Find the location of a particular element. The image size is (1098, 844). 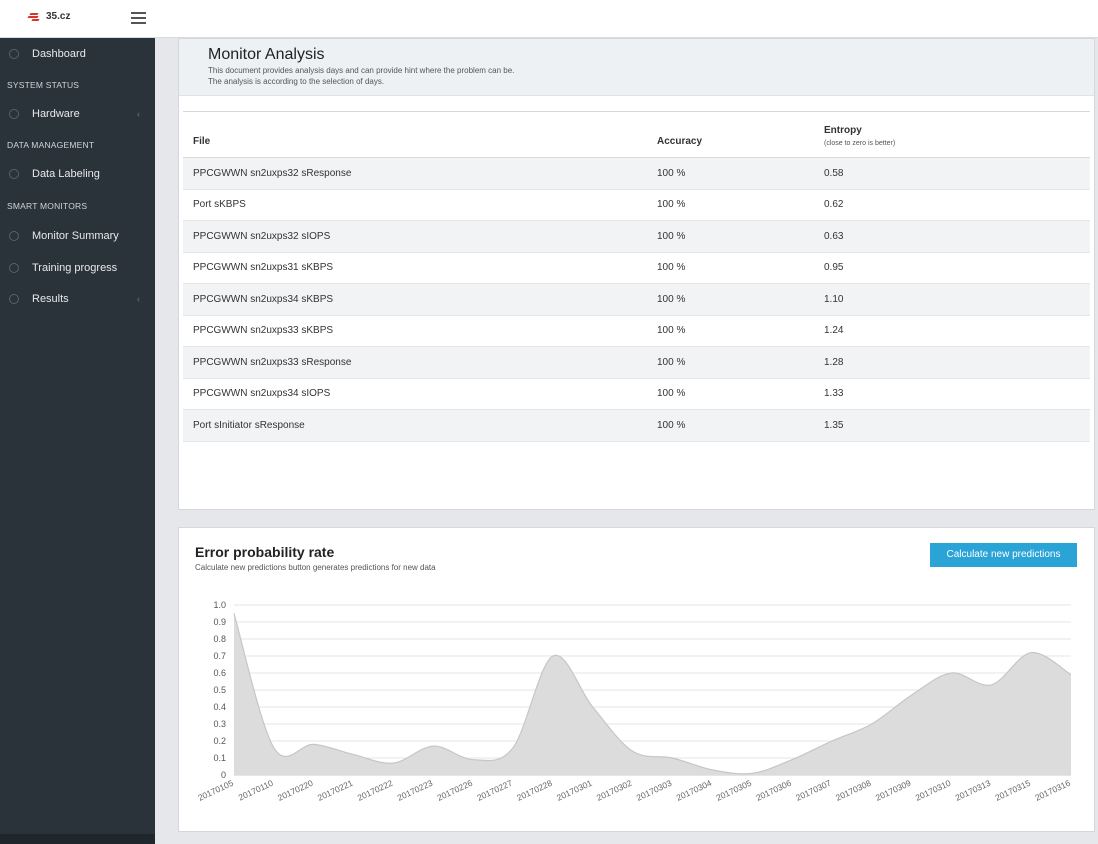

cell-file: PPCGWWN sn2uxps34 sIOPS is located at coordinates (415, 394).